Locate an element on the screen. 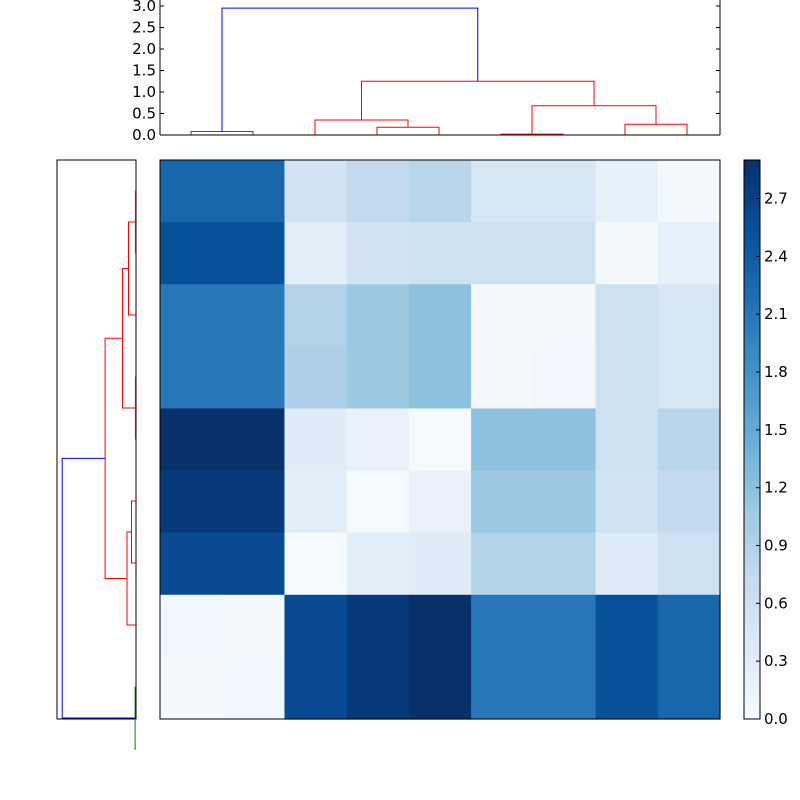 Image resolution: width=800 pixels, height=800 pixels. colorbar-tick-label: 2.7 is located at coordinates (776, 199).